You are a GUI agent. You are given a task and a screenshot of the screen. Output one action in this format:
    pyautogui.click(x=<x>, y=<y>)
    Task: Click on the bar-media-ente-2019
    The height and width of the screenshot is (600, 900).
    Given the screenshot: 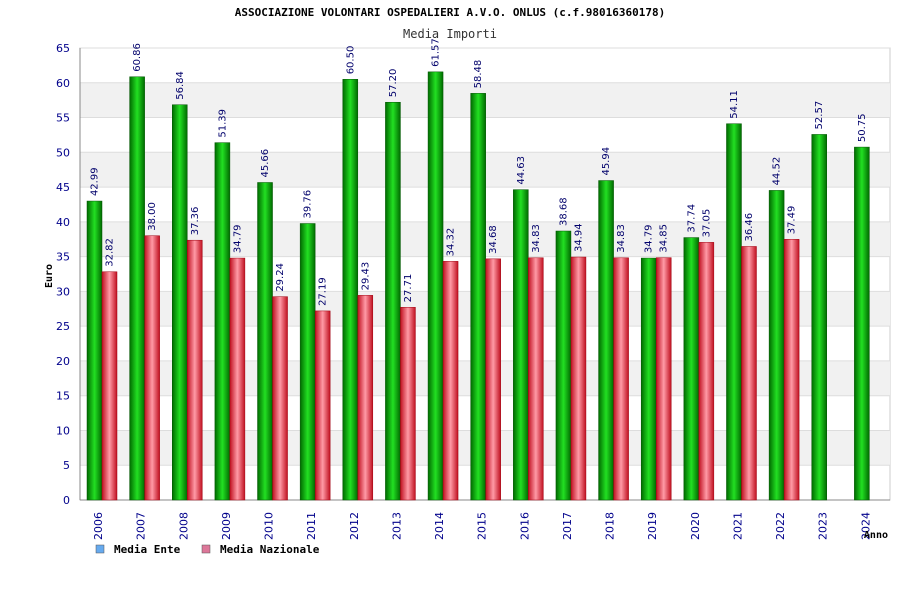 What is the action you would take?
    pyautogui.click(x=648, y=379)
    